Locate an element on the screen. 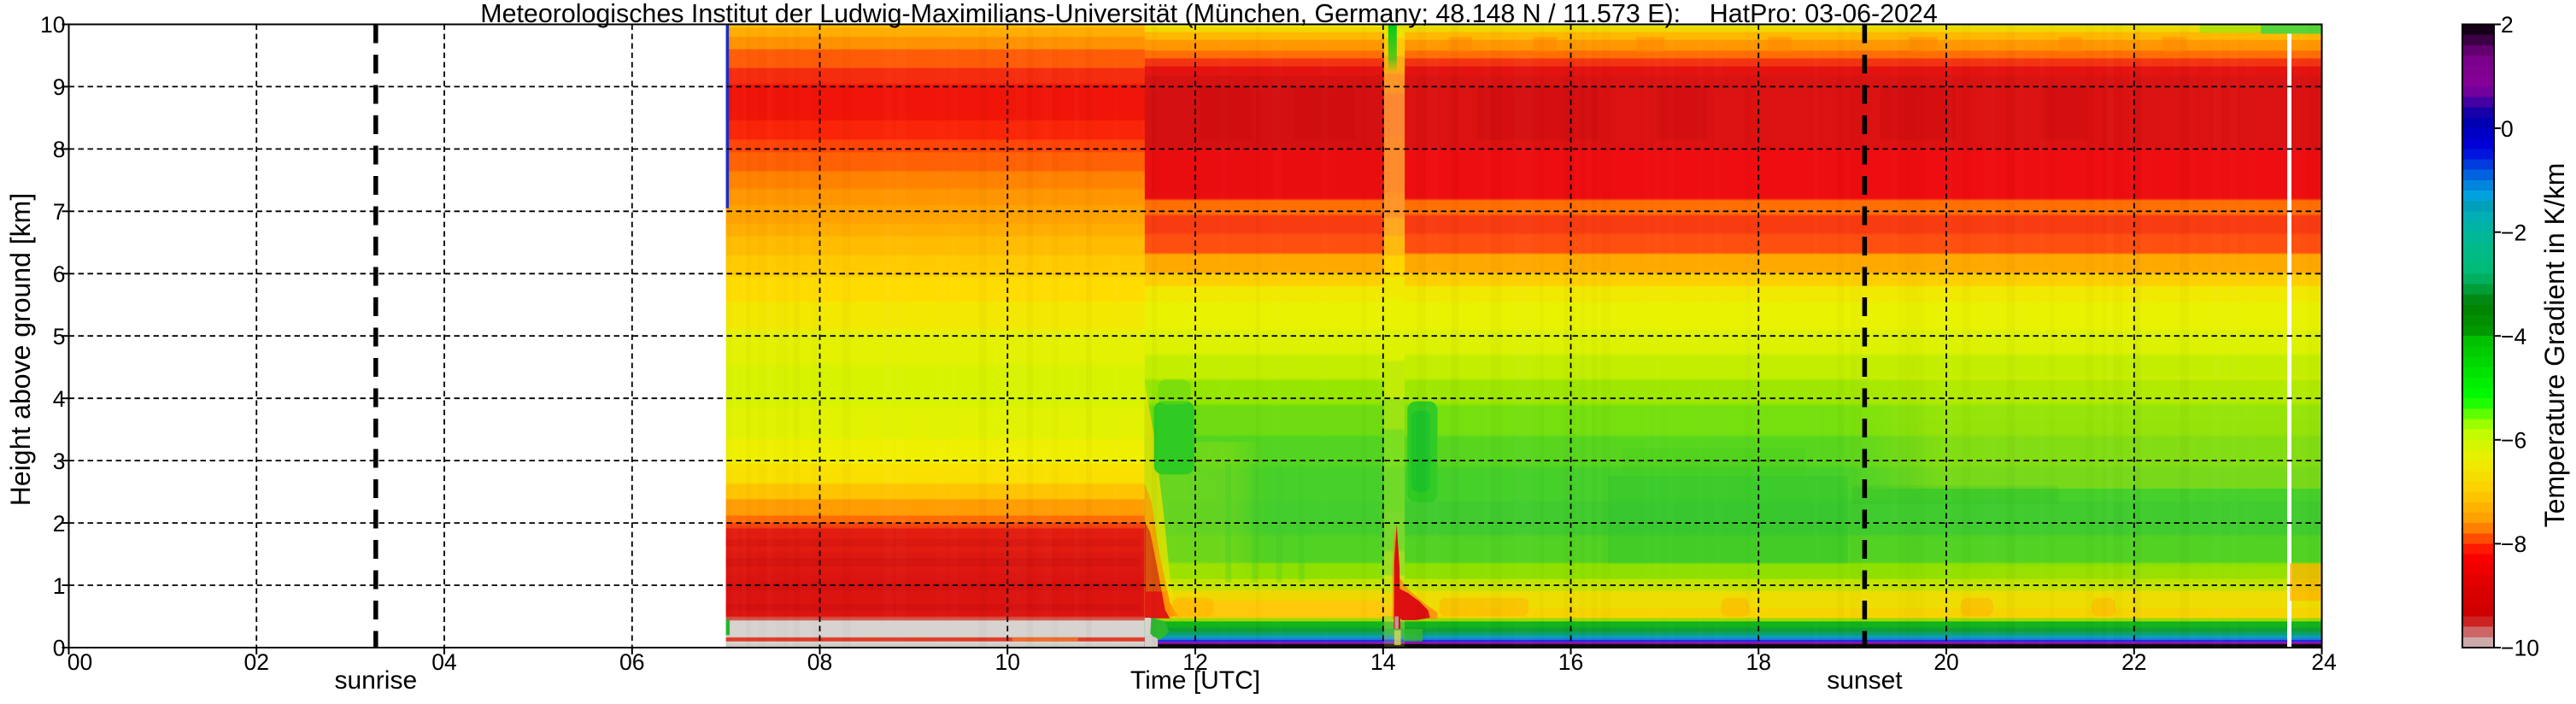 This screenshot has height=704, width=2576. svg-text: sunset is located at coordinates (1865, 680).